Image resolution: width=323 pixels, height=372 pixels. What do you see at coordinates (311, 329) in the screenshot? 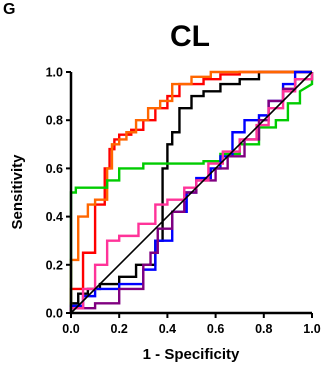
I see `x-tick-label: 1.0` at bounding box center [311, 329].